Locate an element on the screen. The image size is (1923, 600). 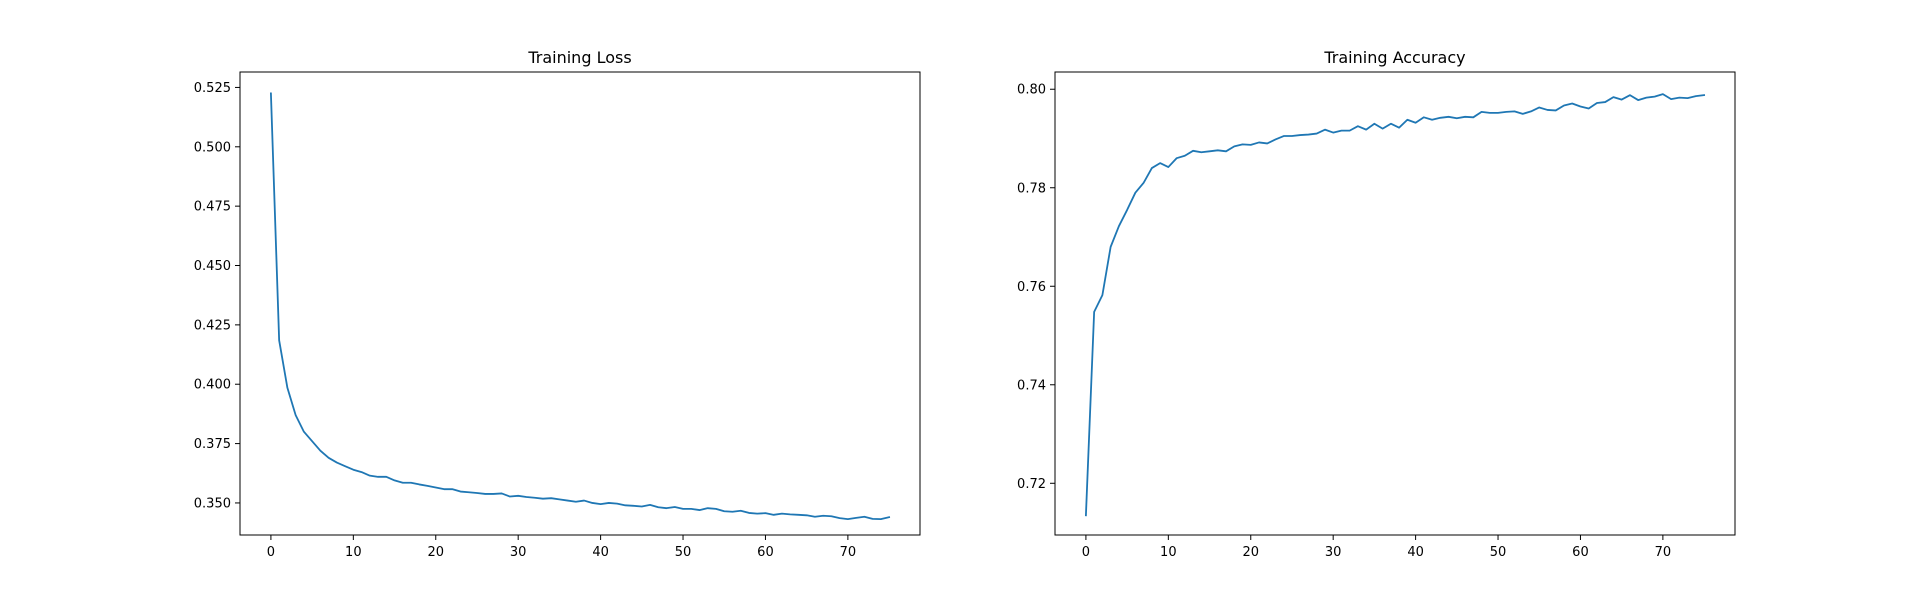
y-tick-label: 0.74 is located at coordinates (1031, 385).